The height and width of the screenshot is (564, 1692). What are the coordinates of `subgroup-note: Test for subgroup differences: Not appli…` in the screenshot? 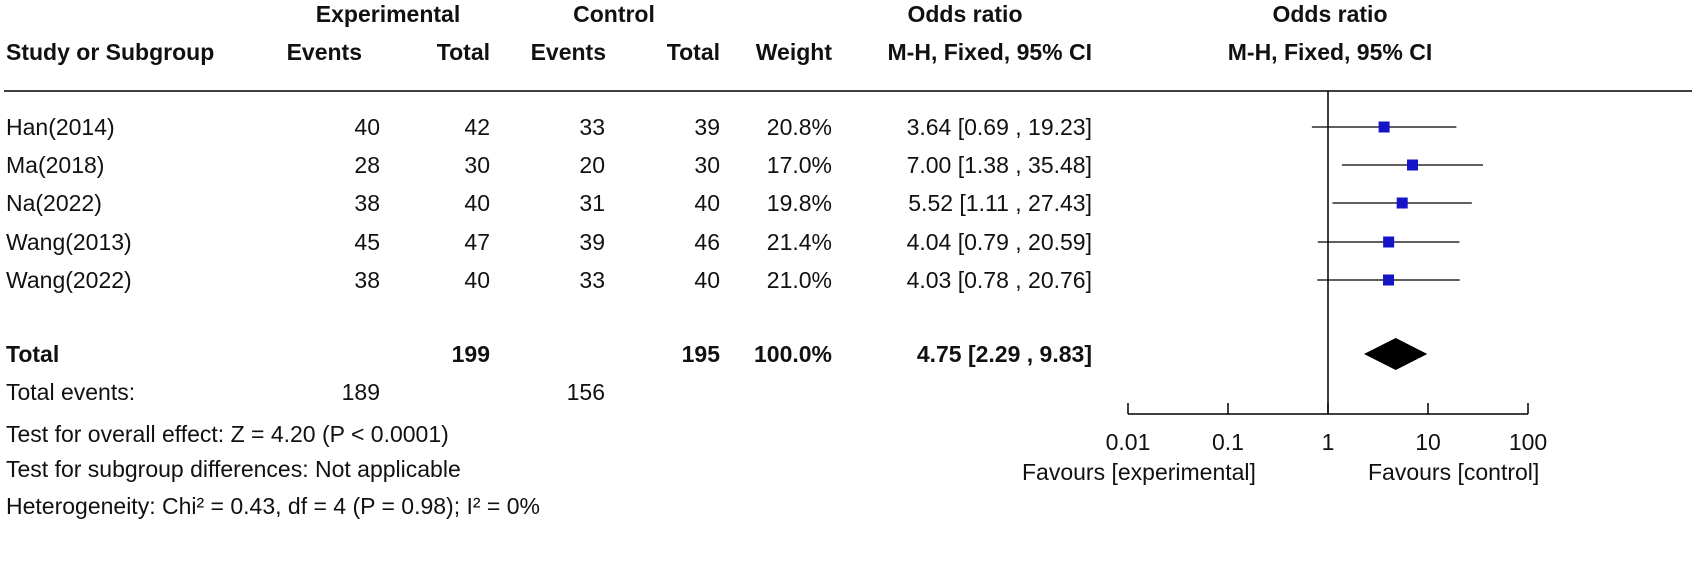 It's located at (233, 469).